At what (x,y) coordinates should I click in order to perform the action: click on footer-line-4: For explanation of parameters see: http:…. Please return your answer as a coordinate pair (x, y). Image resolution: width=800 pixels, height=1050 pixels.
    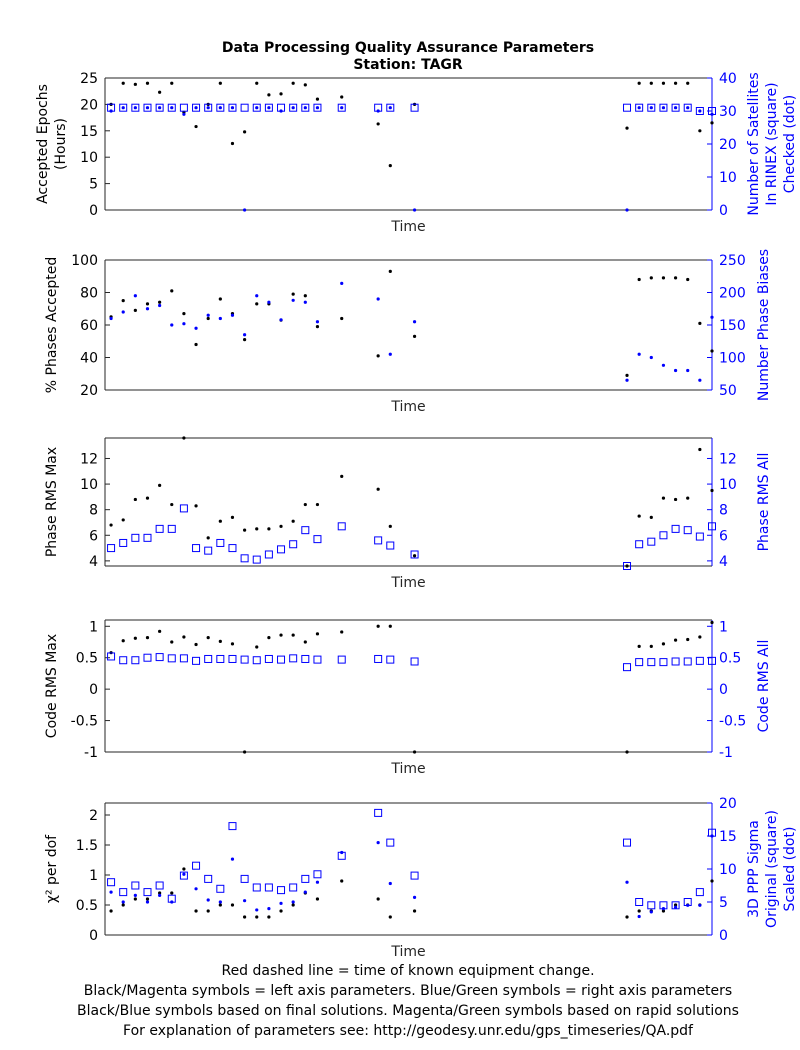
    Looking at the image, I should click on (408, 1031).